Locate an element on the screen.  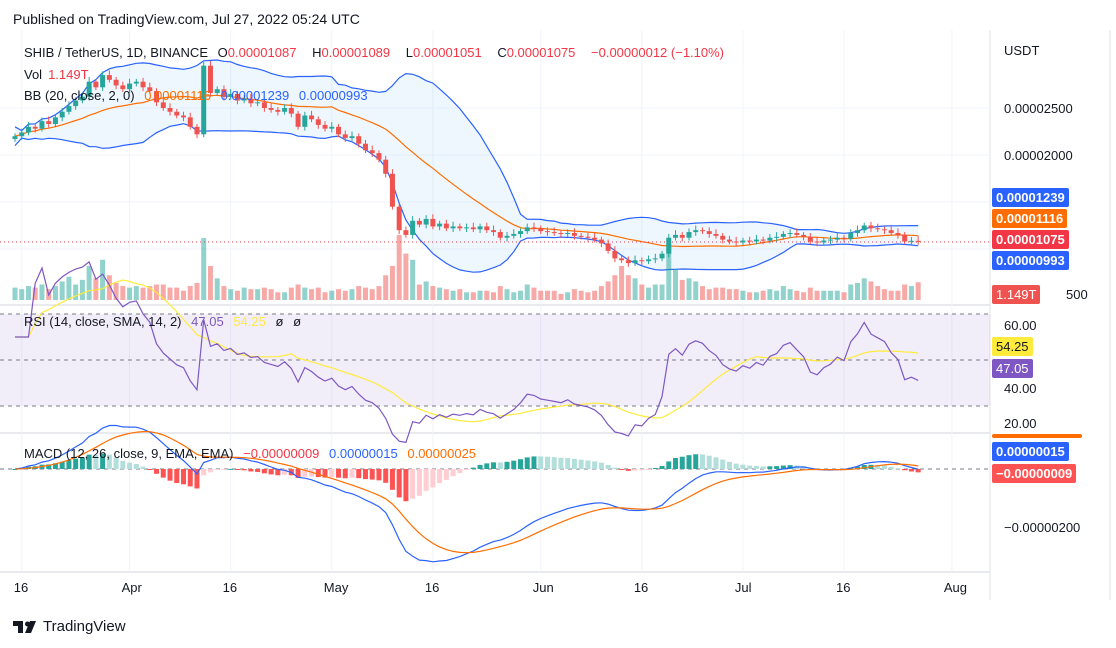
price-tick: 0.00002500 is located at coordinates (1038, 108).